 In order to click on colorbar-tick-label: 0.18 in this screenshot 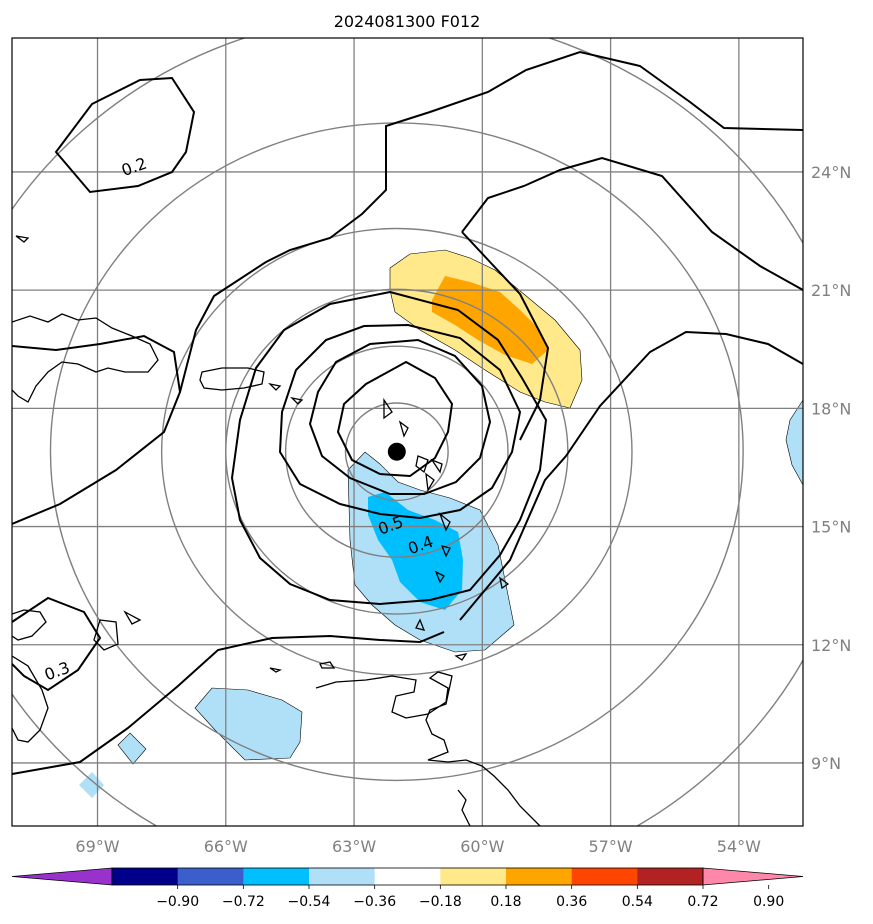, I will do `click(505, 902)`.